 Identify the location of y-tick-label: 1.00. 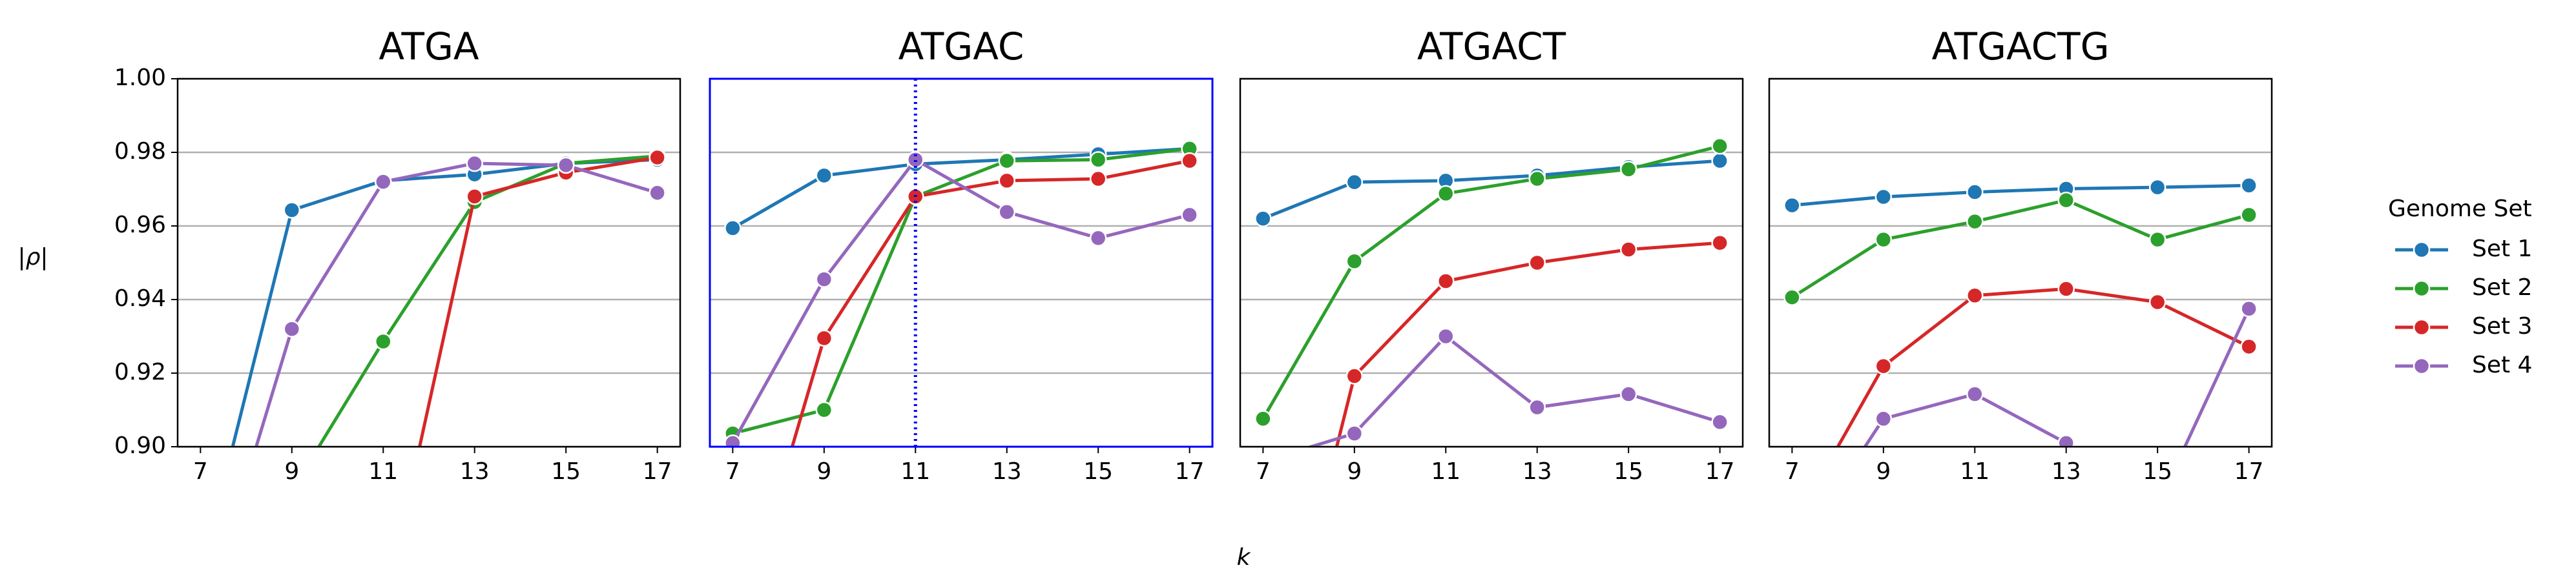
(140, 78).